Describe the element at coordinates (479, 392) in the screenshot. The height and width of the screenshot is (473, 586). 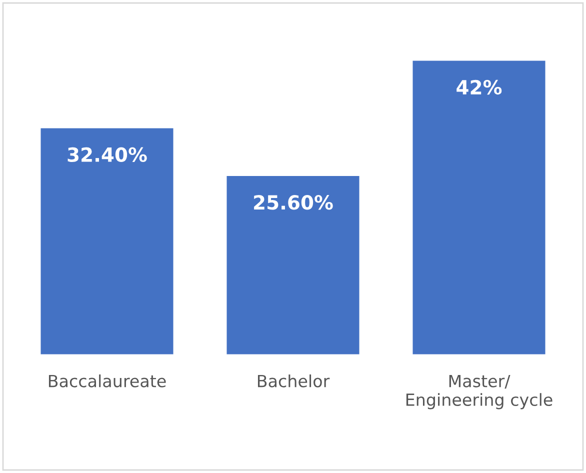
I see `x-tick-label: Master/ Engineering cycle` at that location.